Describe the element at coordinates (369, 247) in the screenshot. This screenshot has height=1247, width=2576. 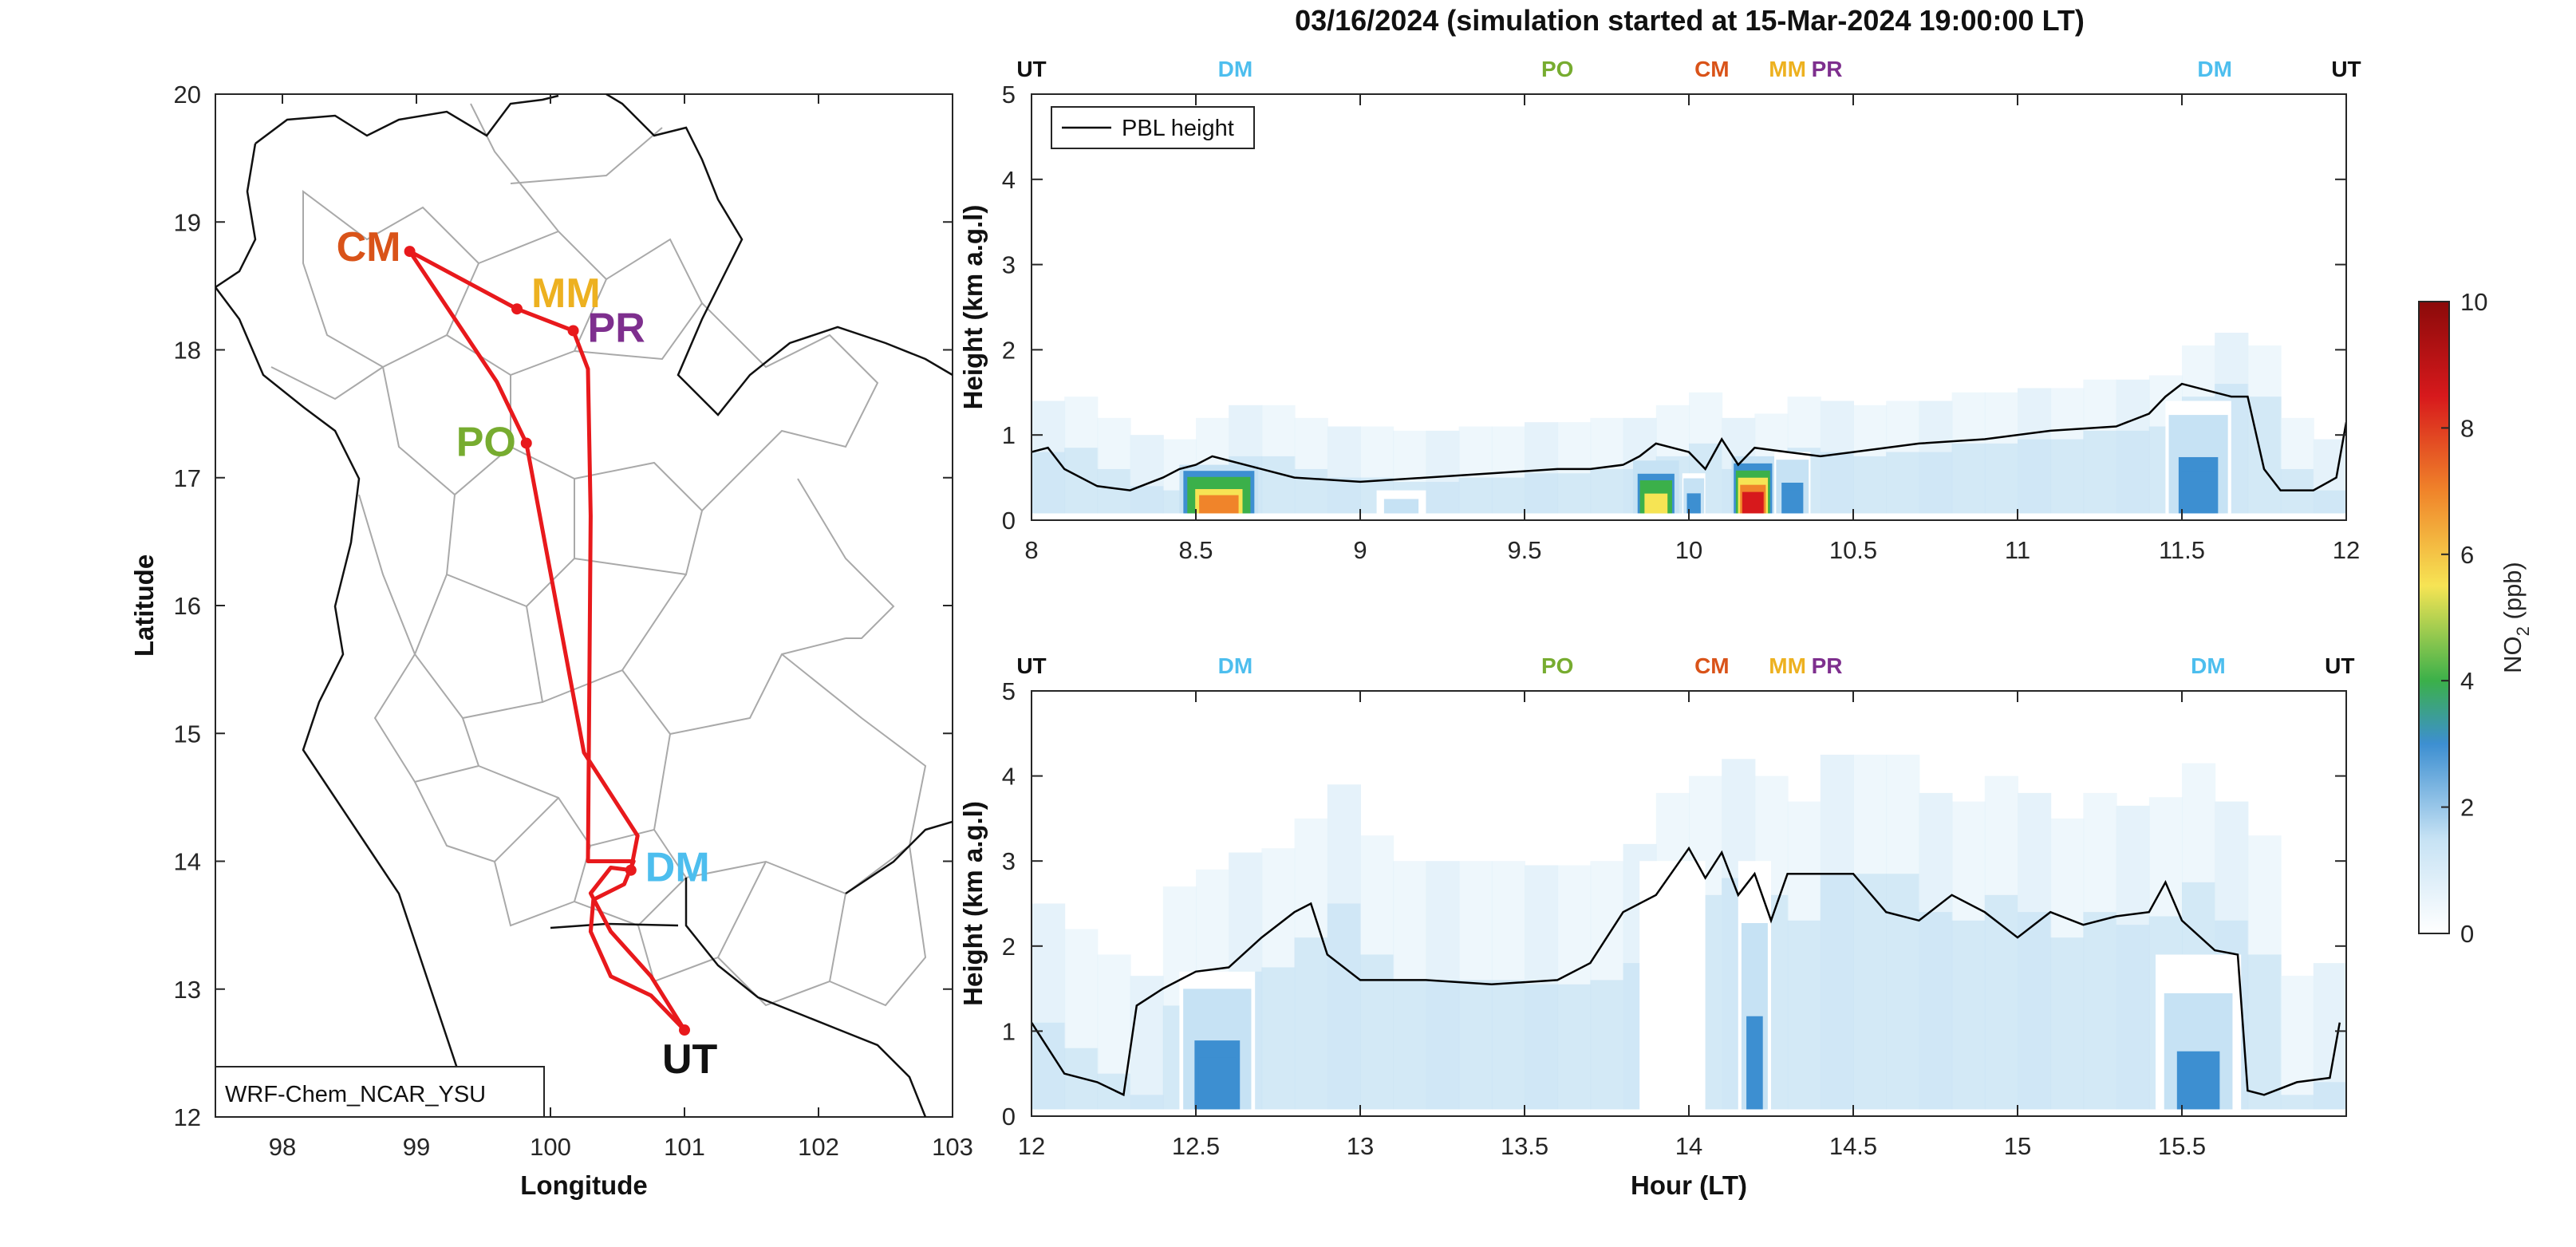
I see `site-label-cm: CM` at that location.